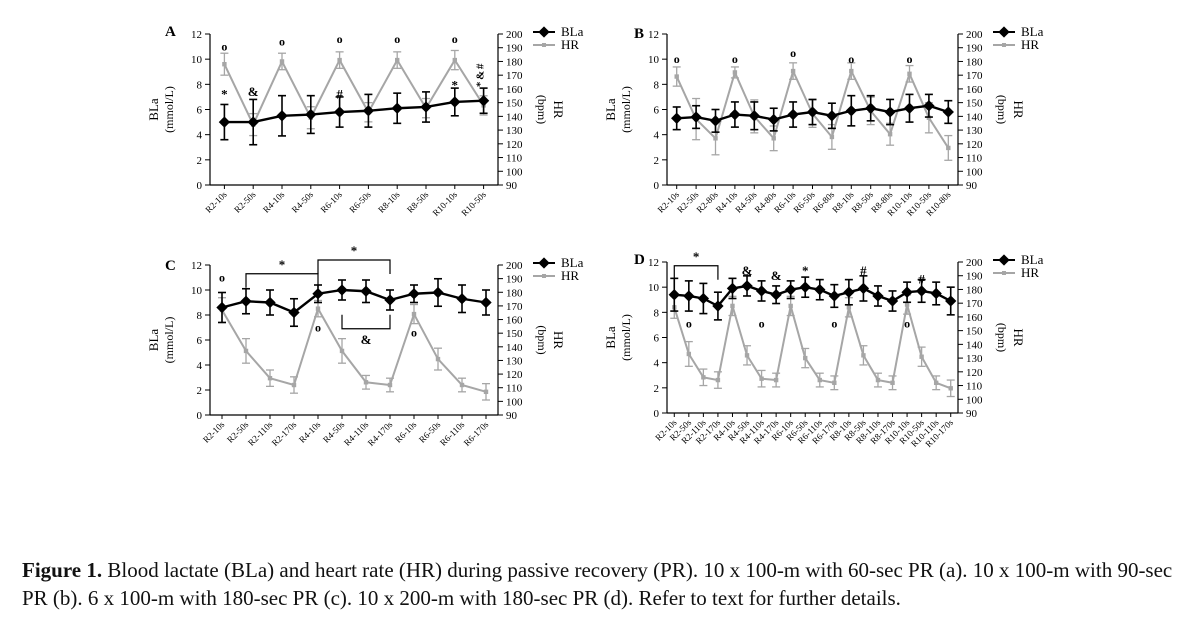  I want to click on left-tick-label: 10, so click(654, 288).